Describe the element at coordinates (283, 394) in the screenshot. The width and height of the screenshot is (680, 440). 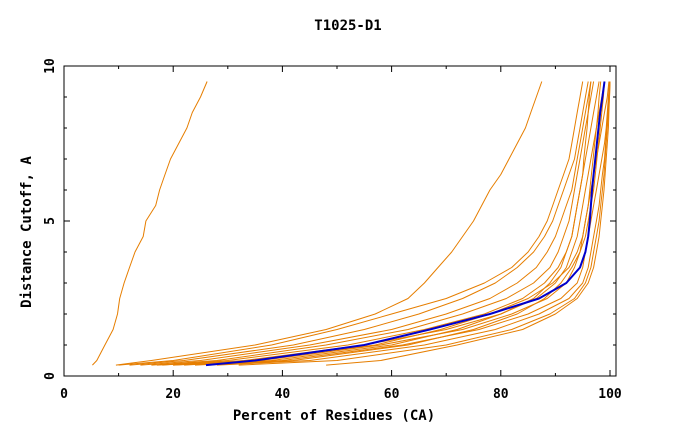
I see `x-tick-label: 40` at that location.